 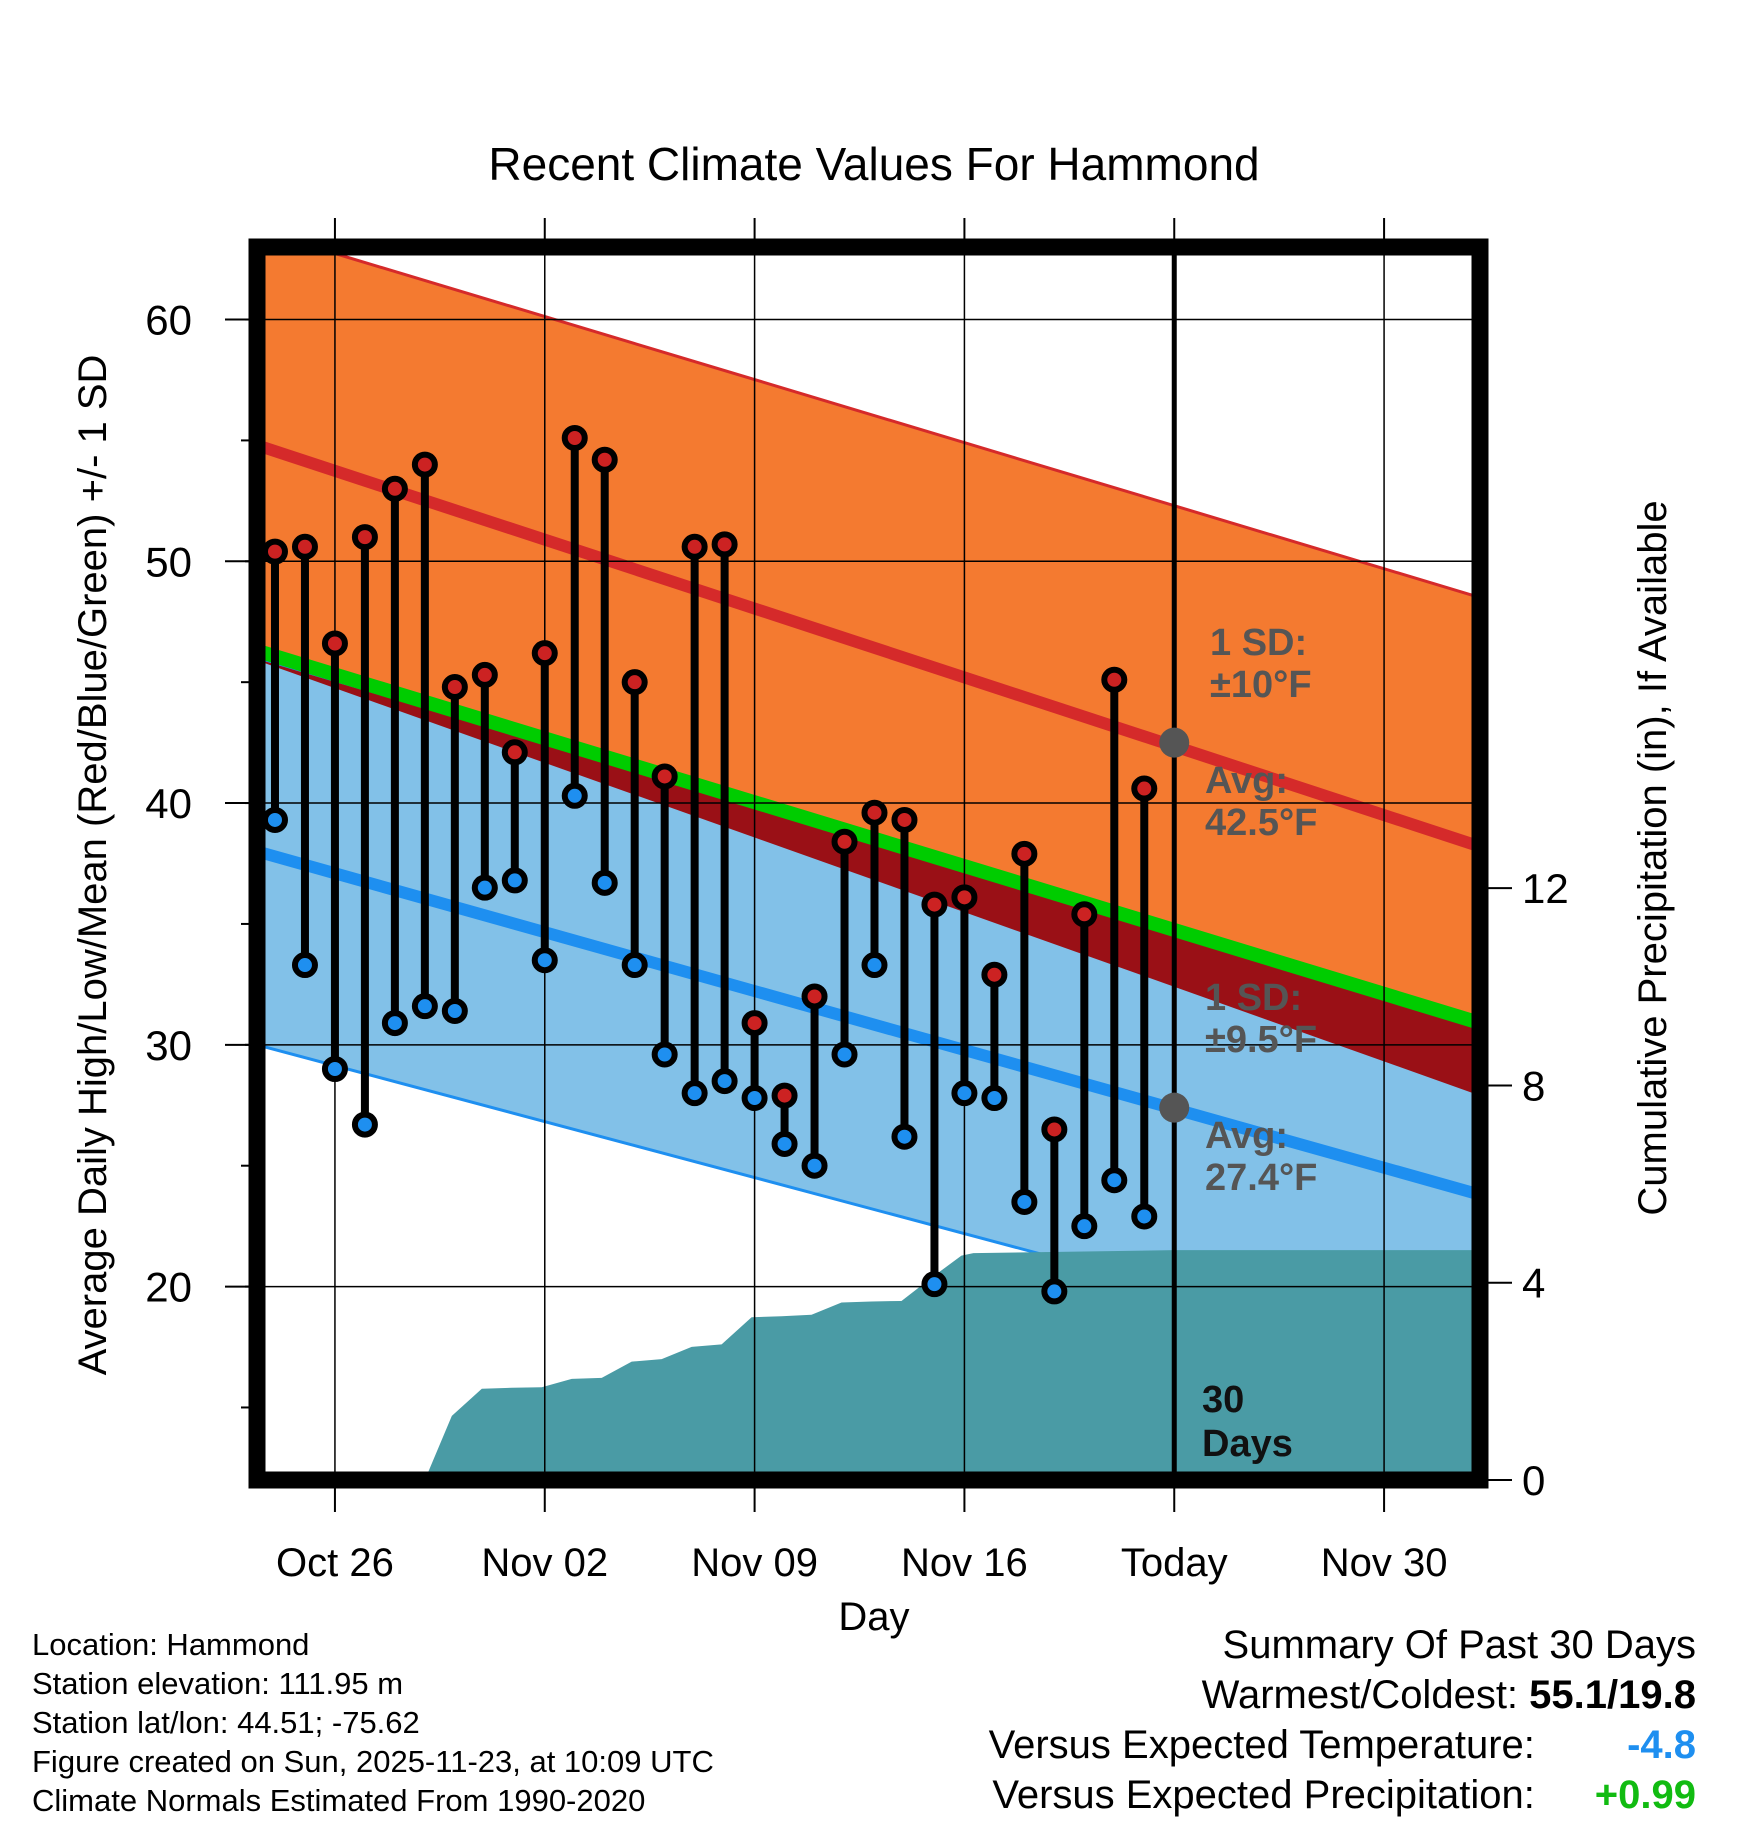 What do you see at coordinates (1263, 1795) in the screenshot?
I see `summary-precip-label: Versus Expected Precipitation:` at bounding box center [1263, 1795].